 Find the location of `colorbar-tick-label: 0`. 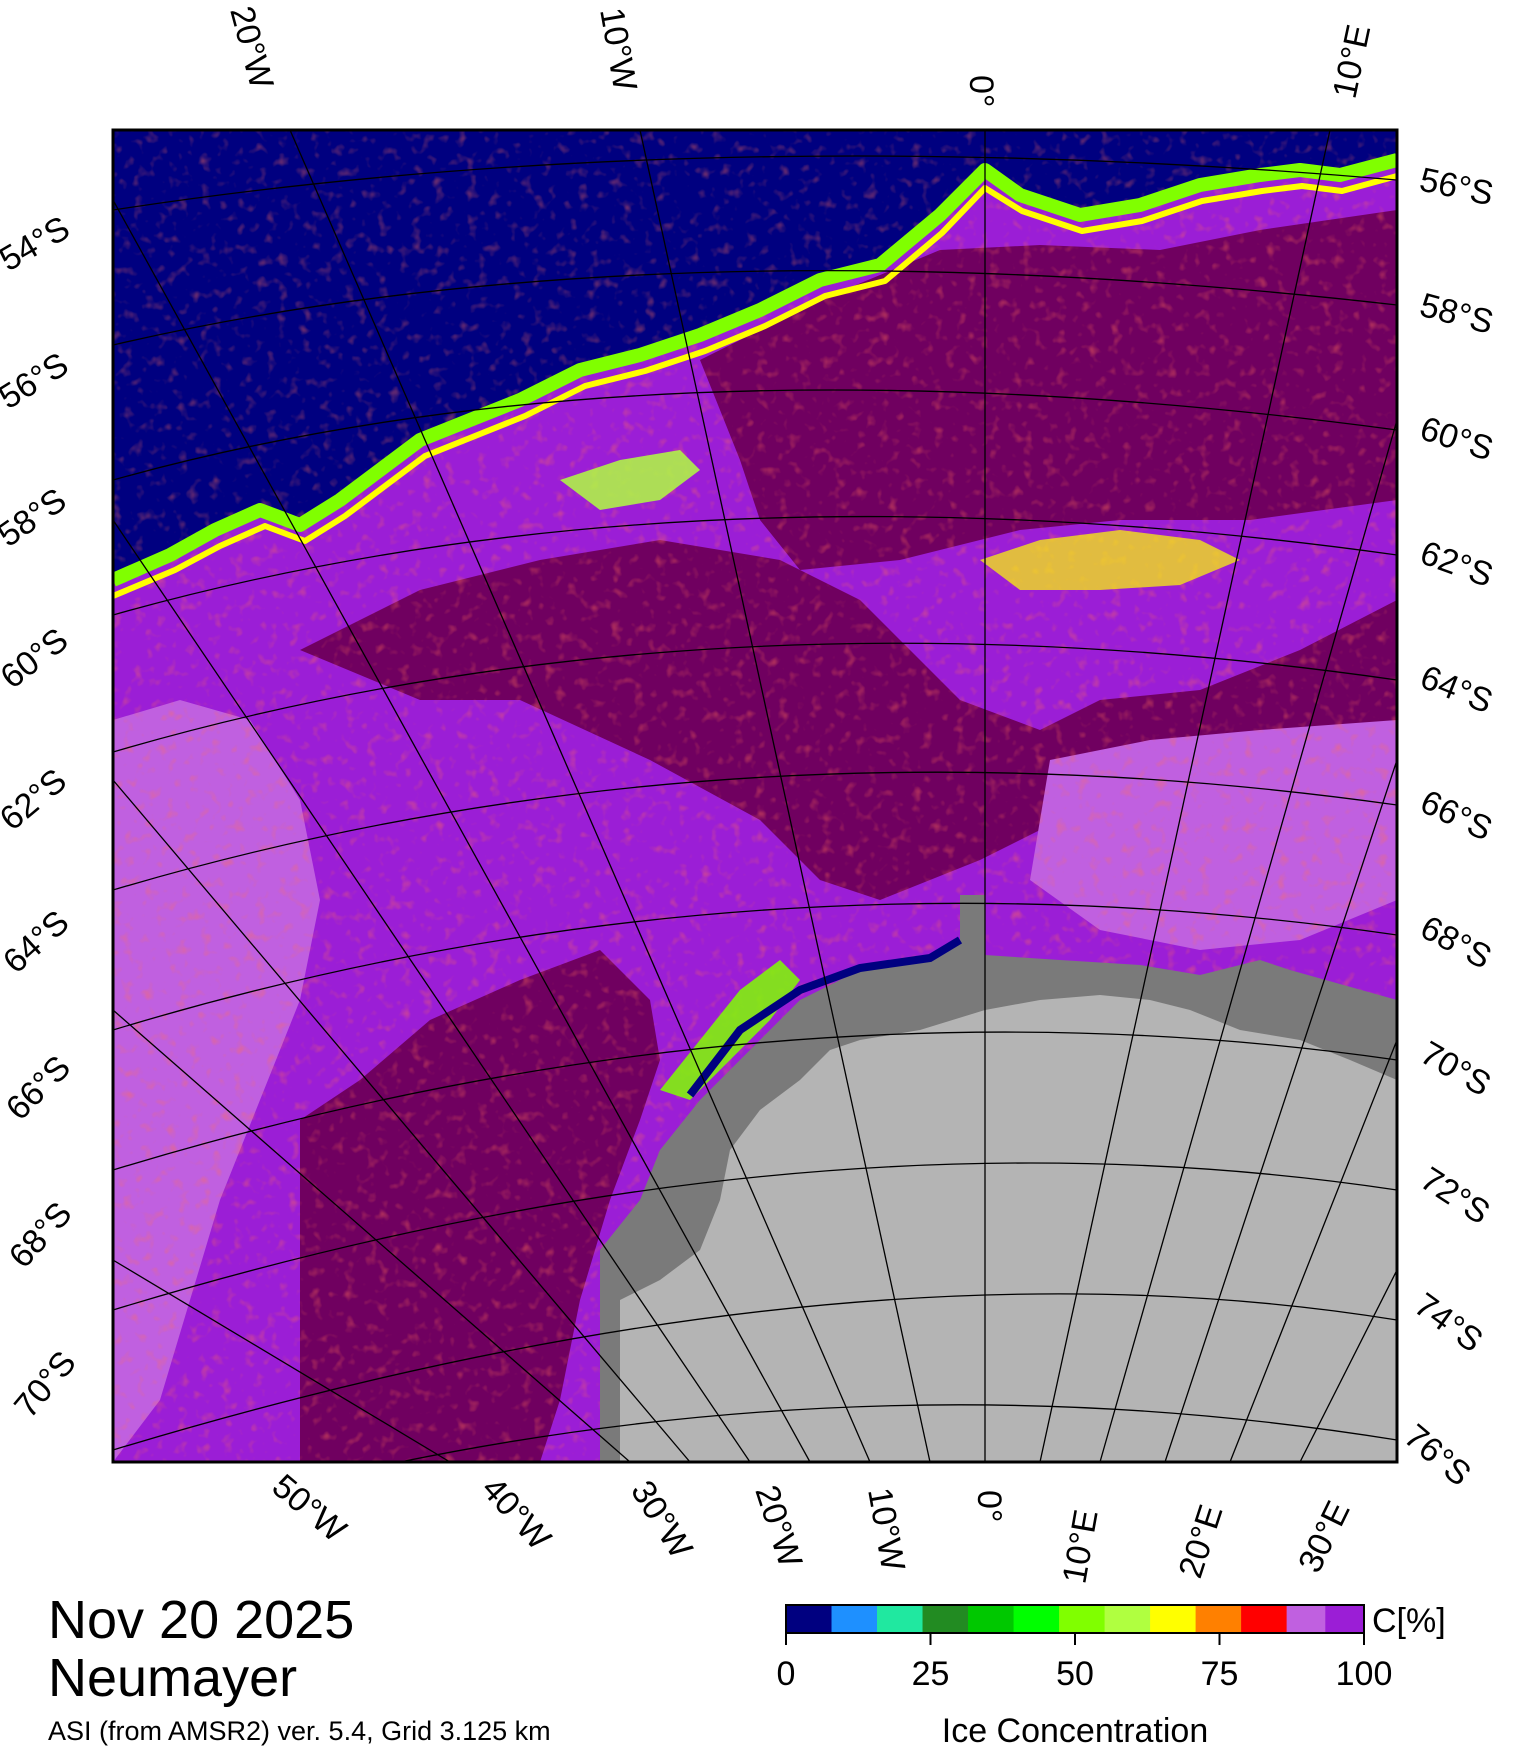

colorbar-tick-label: 0 is located at coordinates (786, 1674).